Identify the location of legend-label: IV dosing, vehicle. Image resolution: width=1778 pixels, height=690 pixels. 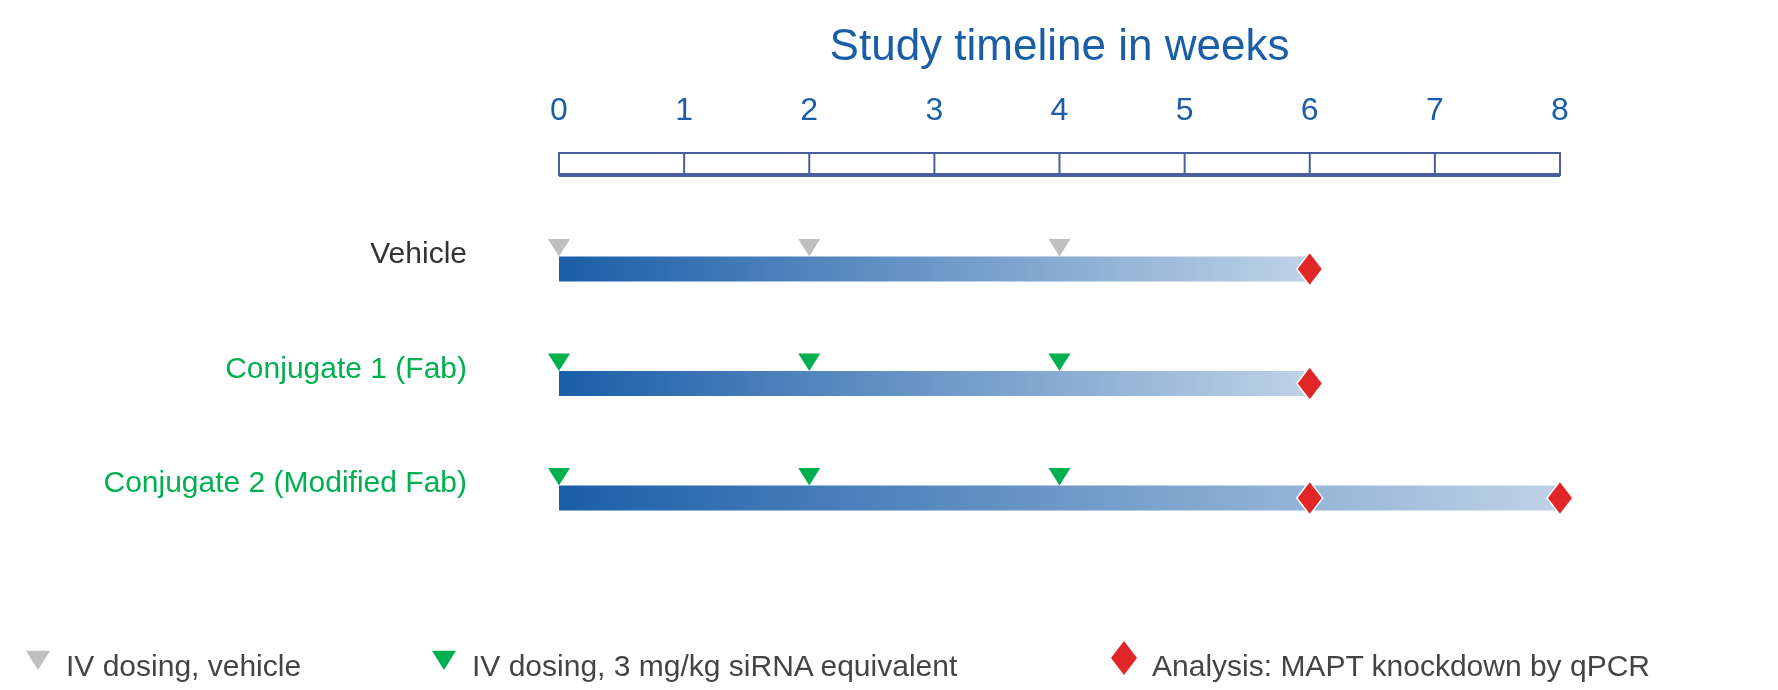
(184, 665).